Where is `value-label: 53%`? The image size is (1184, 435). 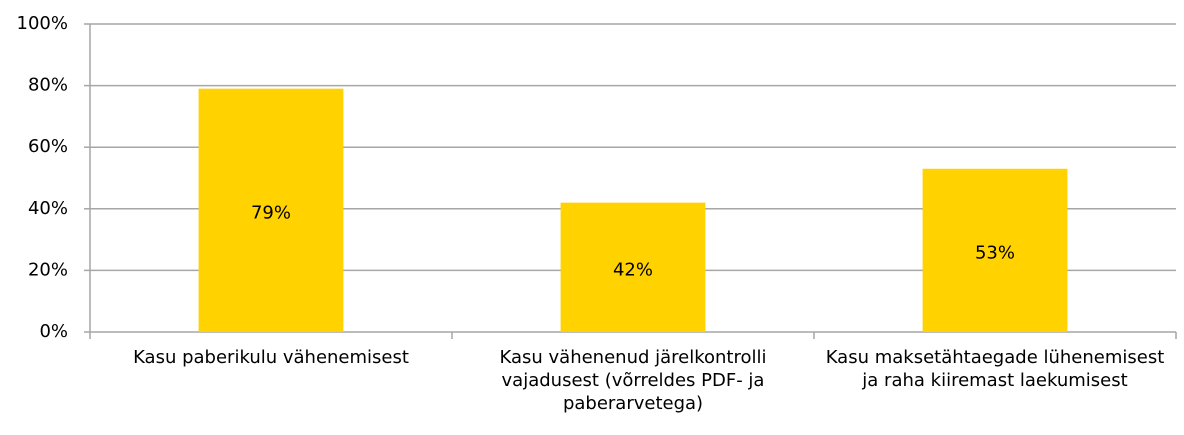 value-label: 53% is located at coordinates (995, 252).